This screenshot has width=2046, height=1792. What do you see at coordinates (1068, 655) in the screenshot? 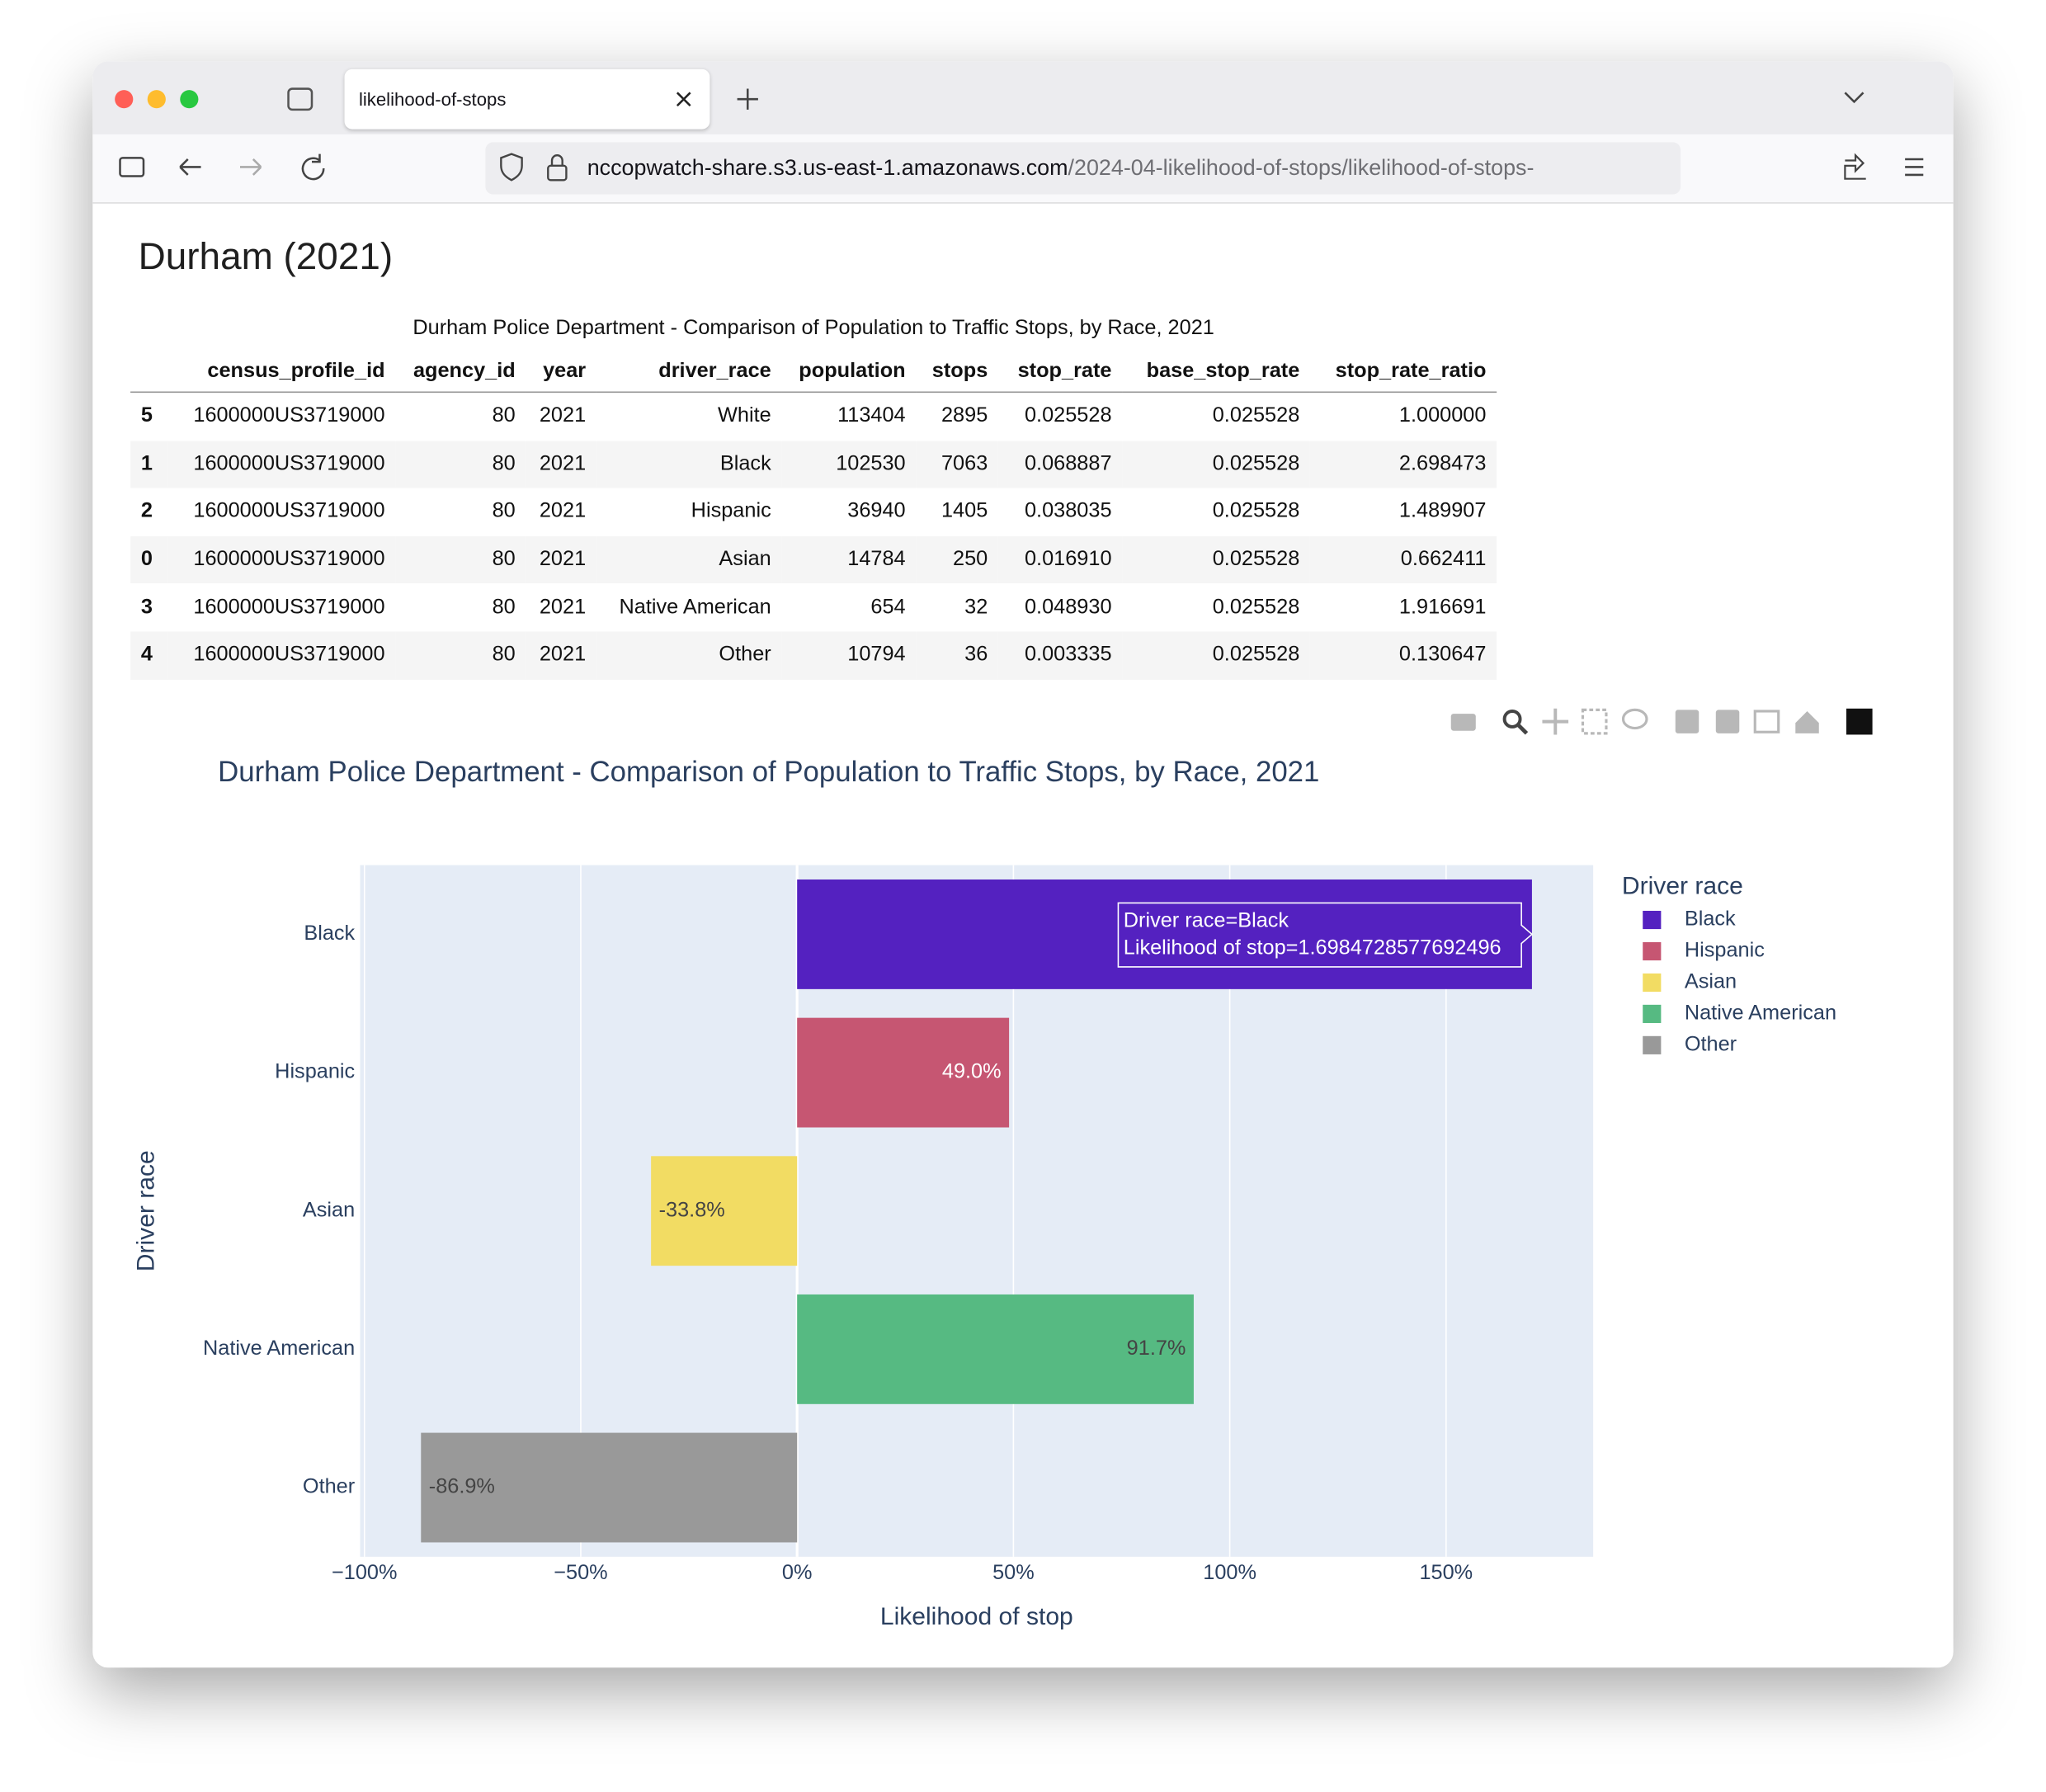
I see `table-cell: 0.003335` at bounding box center [1068, 655].